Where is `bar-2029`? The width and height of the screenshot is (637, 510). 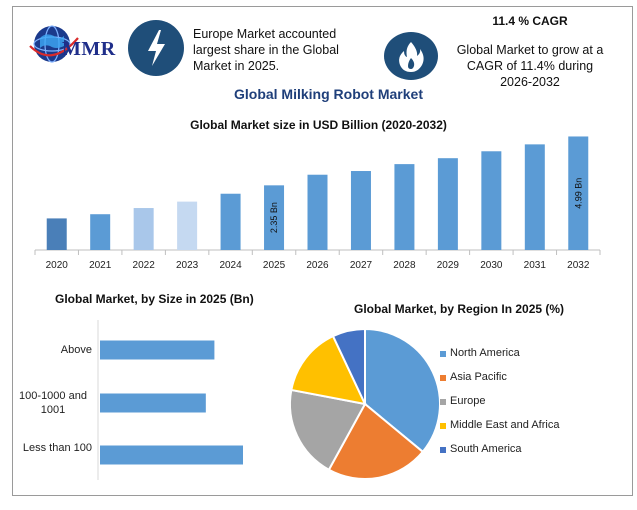
bar-2029 is located at coordinates (447, 204).